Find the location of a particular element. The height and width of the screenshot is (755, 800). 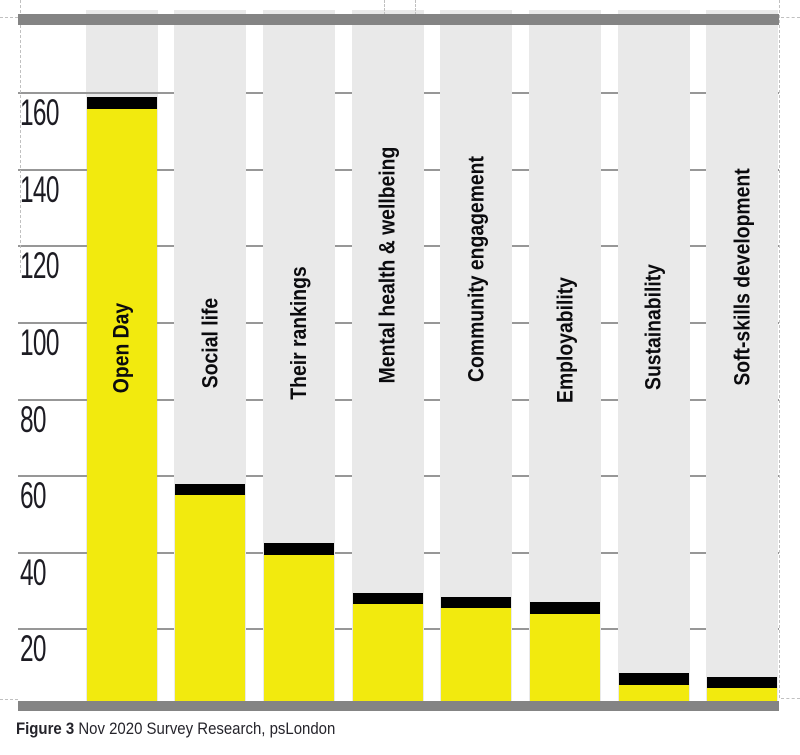

chart-frame-bottom-rule is located at coordinates (398, 706).